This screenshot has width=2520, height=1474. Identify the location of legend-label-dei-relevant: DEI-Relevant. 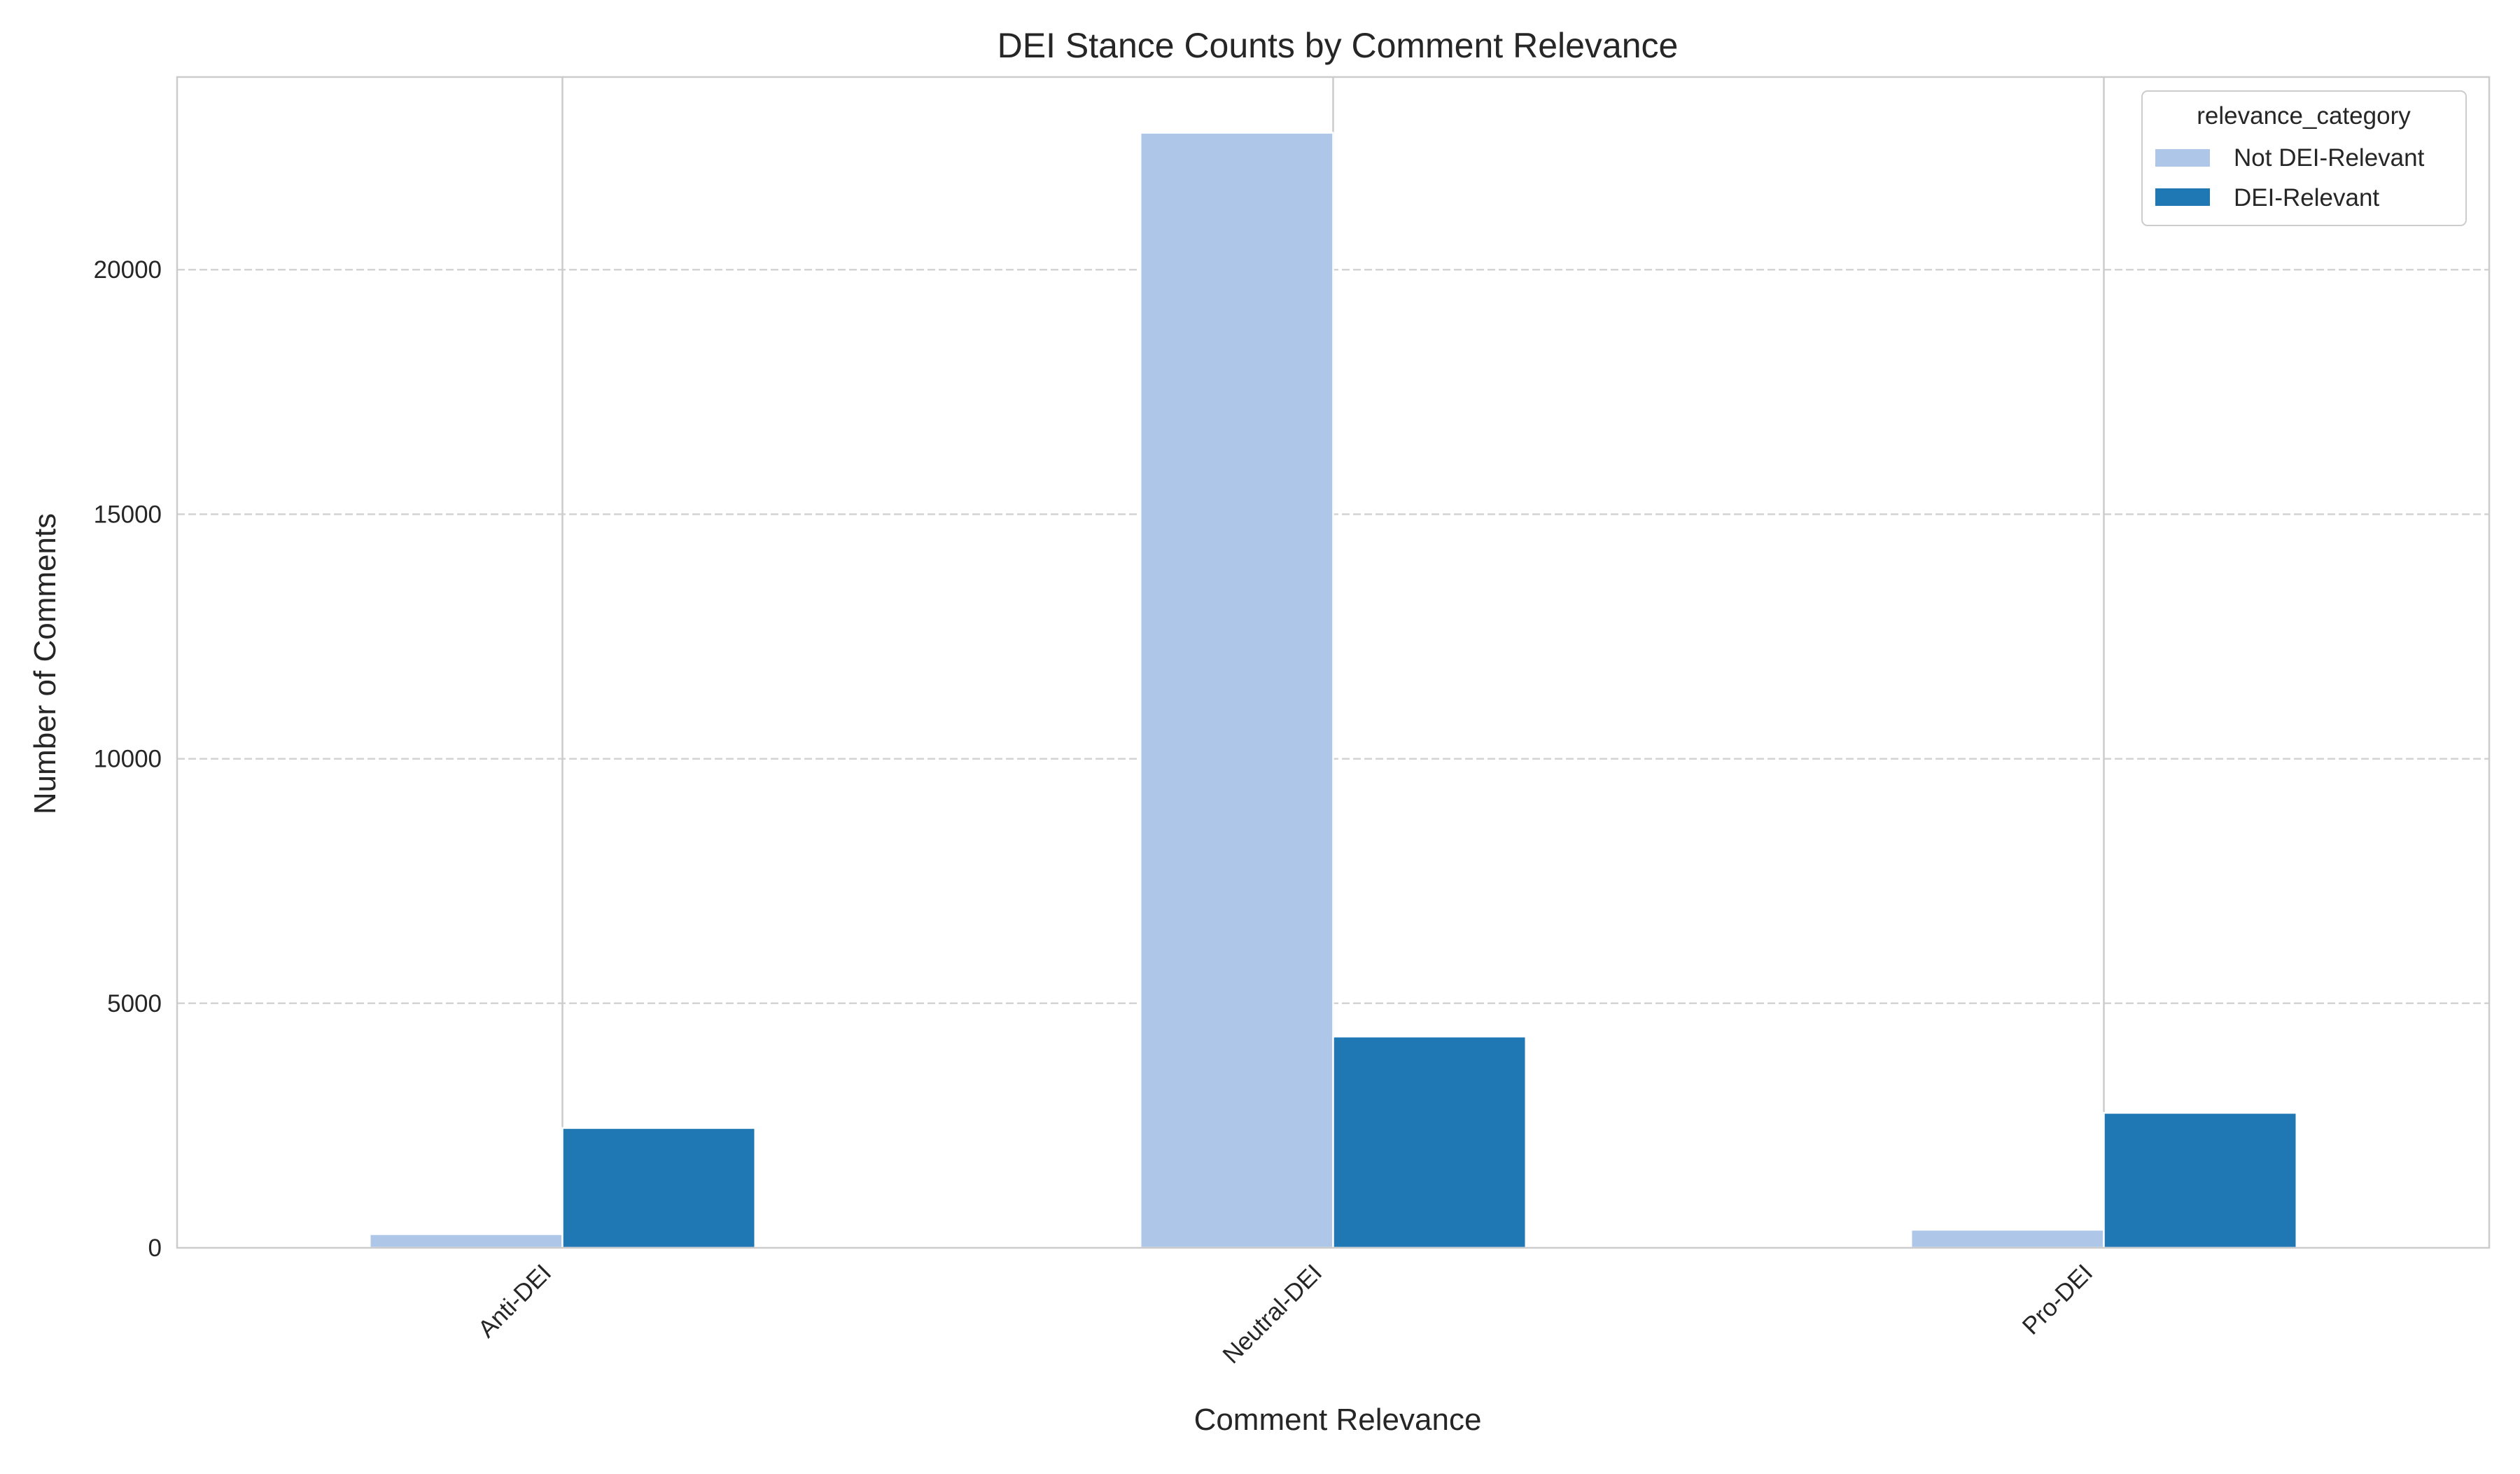
(2306, 198).